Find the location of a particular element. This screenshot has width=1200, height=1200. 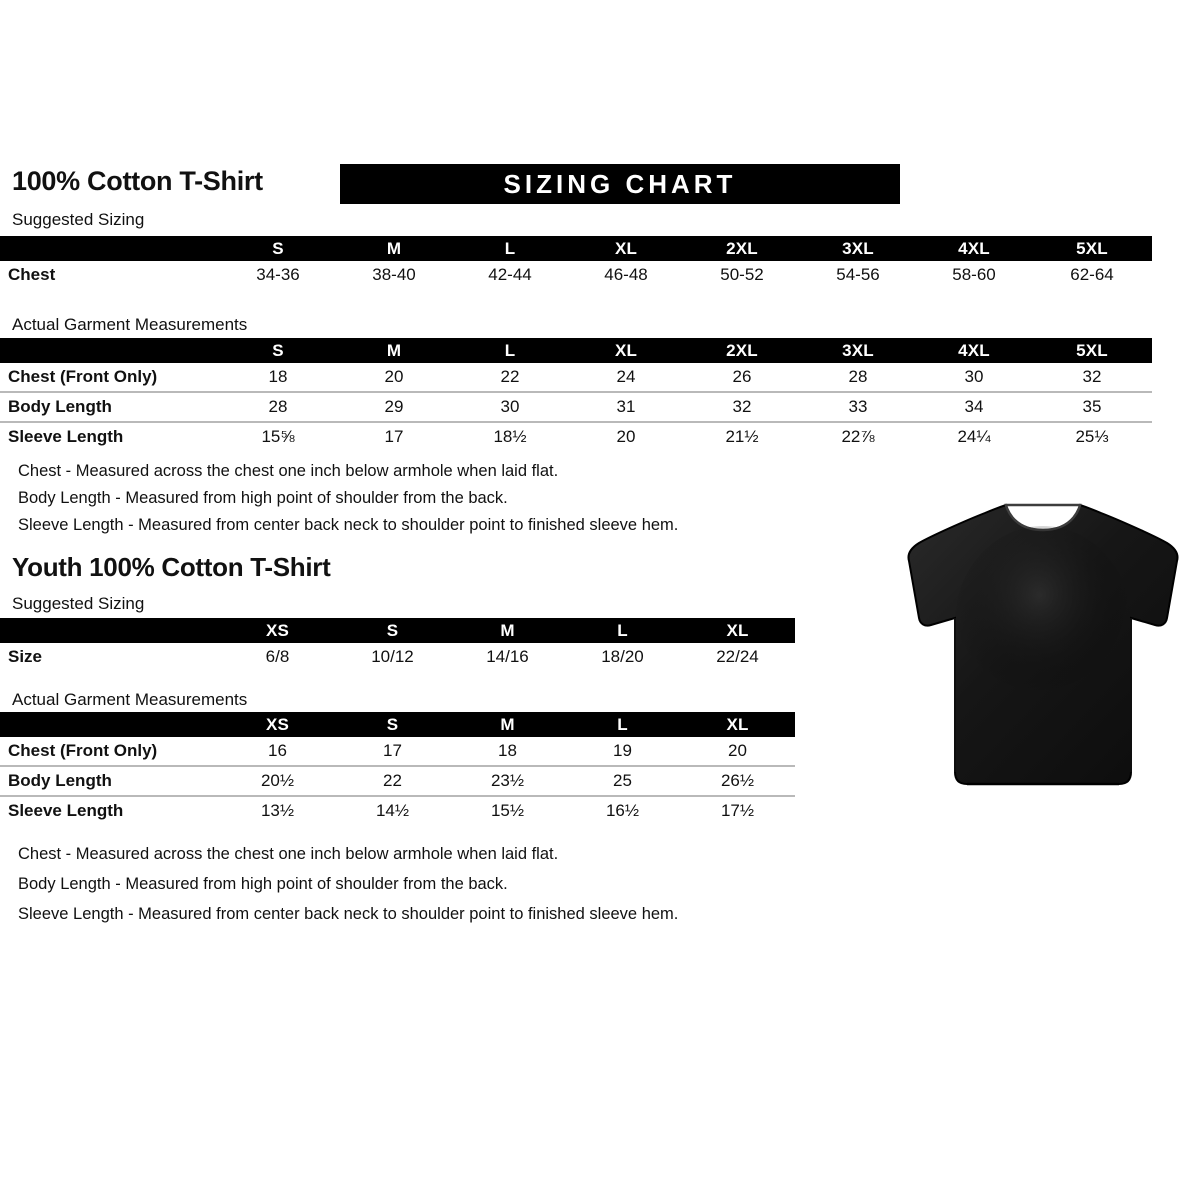

cell-chest-xl: 46-48 is located at coordinates (626, 274).